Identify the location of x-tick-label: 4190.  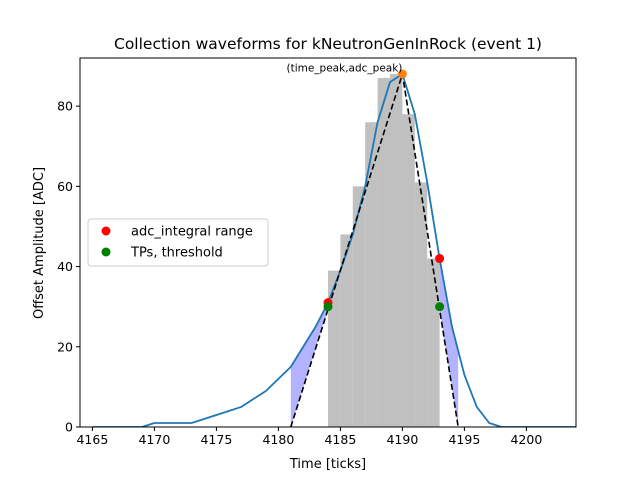
(402, 439).